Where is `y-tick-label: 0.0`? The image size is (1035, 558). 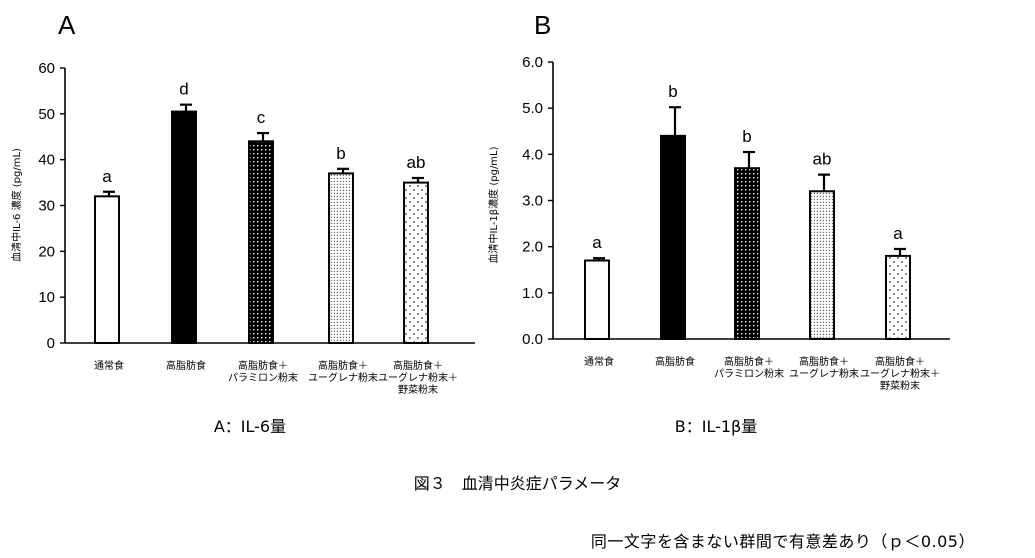
y-tick-label: 0.0 is located at coordinates (532, 339).